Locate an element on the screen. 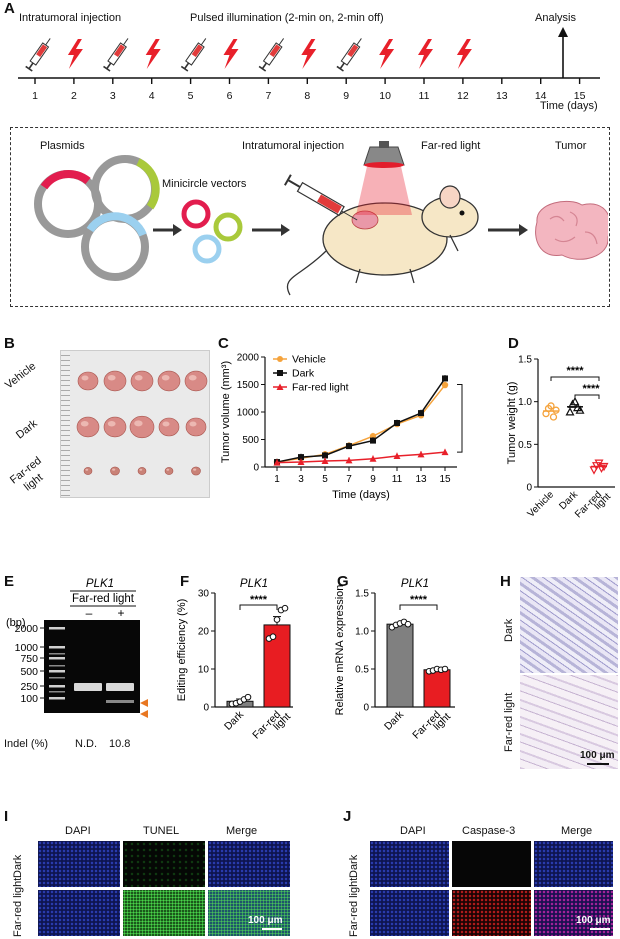 This screenshot has width=620, height=939. timeline-ticks is located at coordinates (307, 81).